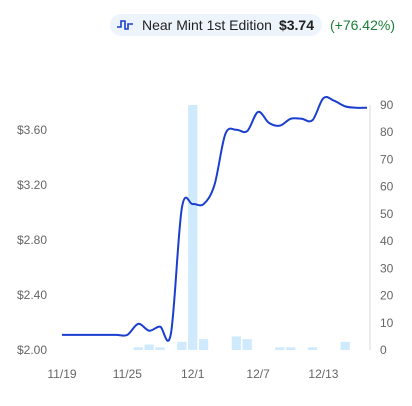 Image resolution: width=412 pixels, height=406 pixels. I want to click on x-tick-label: 12/7, so click(258, 374).